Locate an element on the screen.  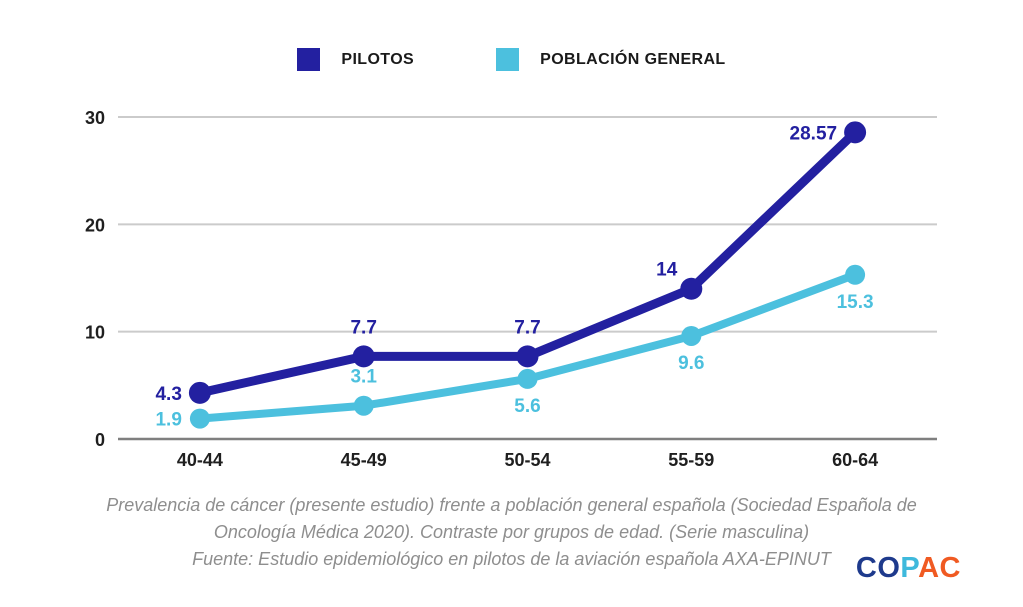
x-axis-category-label: 50-54 is located at coordinates (527, 460).